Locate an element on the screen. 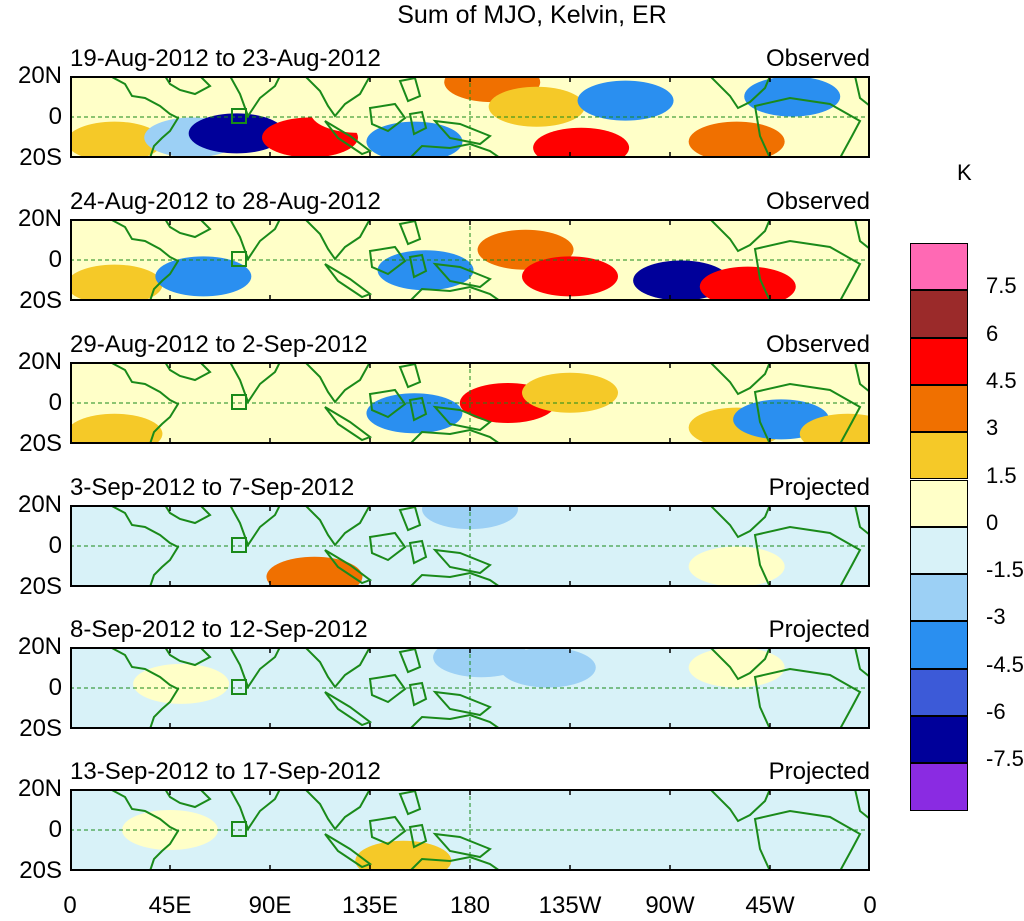  map-panel: 29-Aug-2012 to 2-Sep-2012 Observed 20N 0 20S is located at coordinates (444, 394).